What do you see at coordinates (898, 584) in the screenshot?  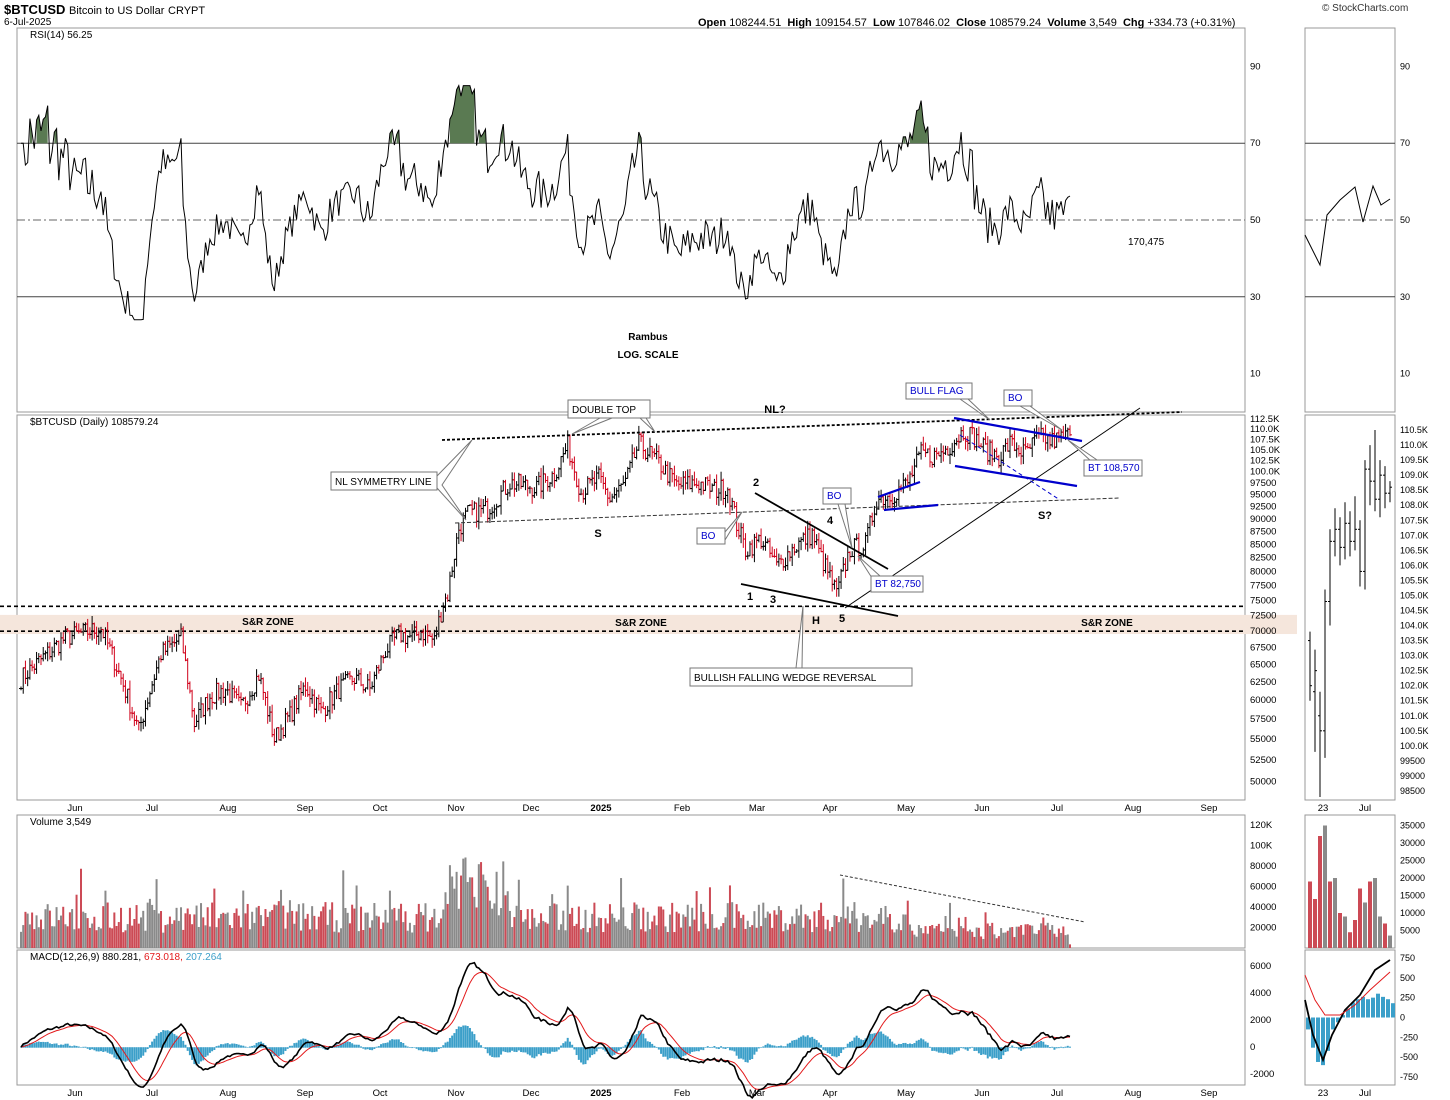 I see `bt-82750-label: BT 82,750` at bounding box center [898, 584].